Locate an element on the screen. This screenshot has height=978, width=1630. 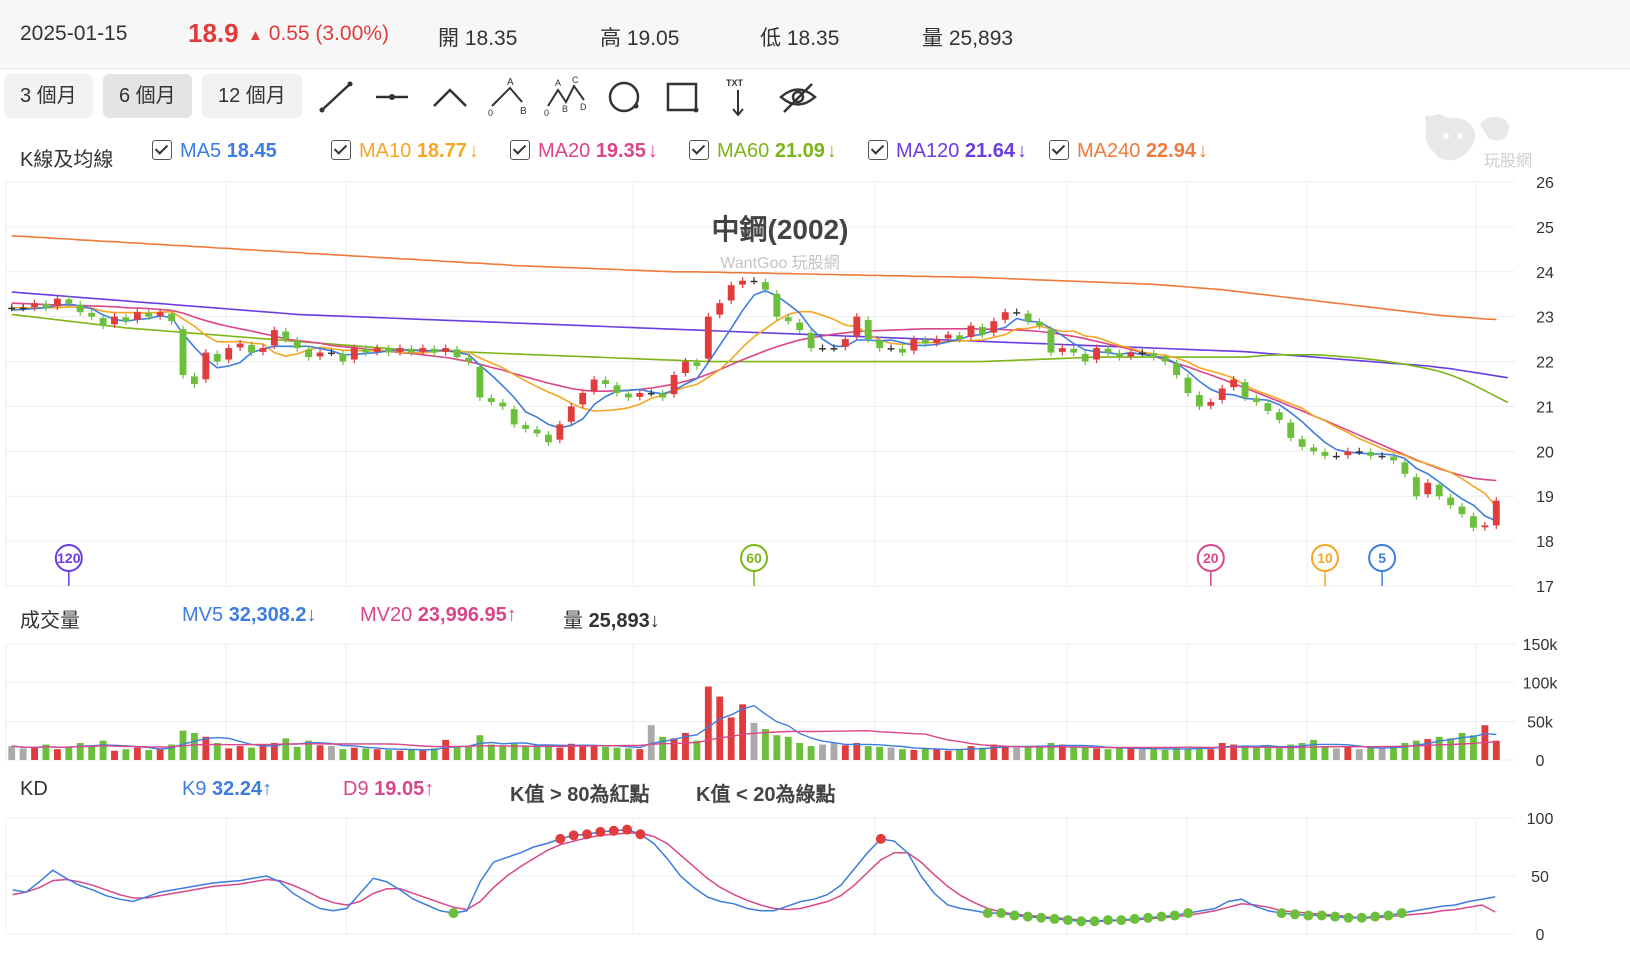
ma120-toggle: MA120 21.64 ↓ is located at coordinates (947, 158).